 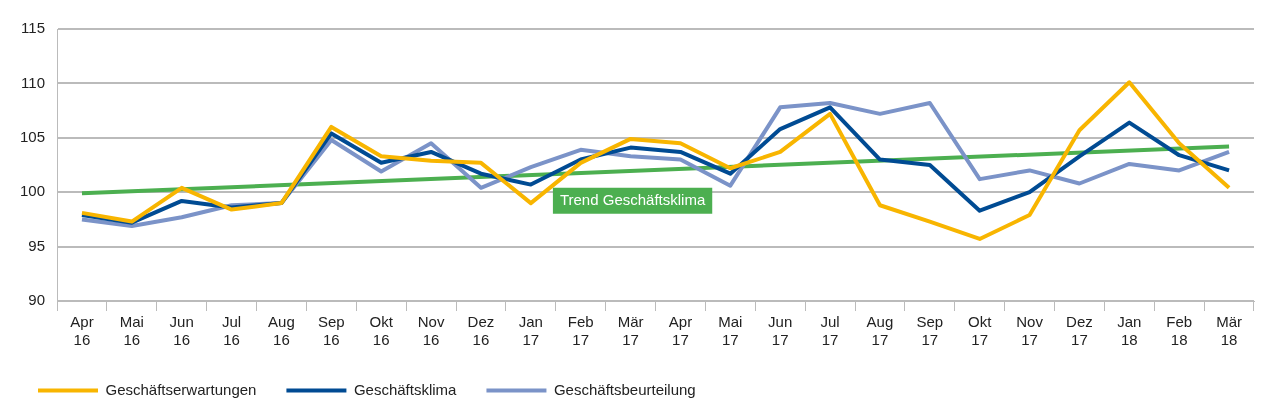 What do you see at coordinates (181, 331) in the screenshot?
I see `x-tick-label: Jun 16` at bounding box center [181, 331].